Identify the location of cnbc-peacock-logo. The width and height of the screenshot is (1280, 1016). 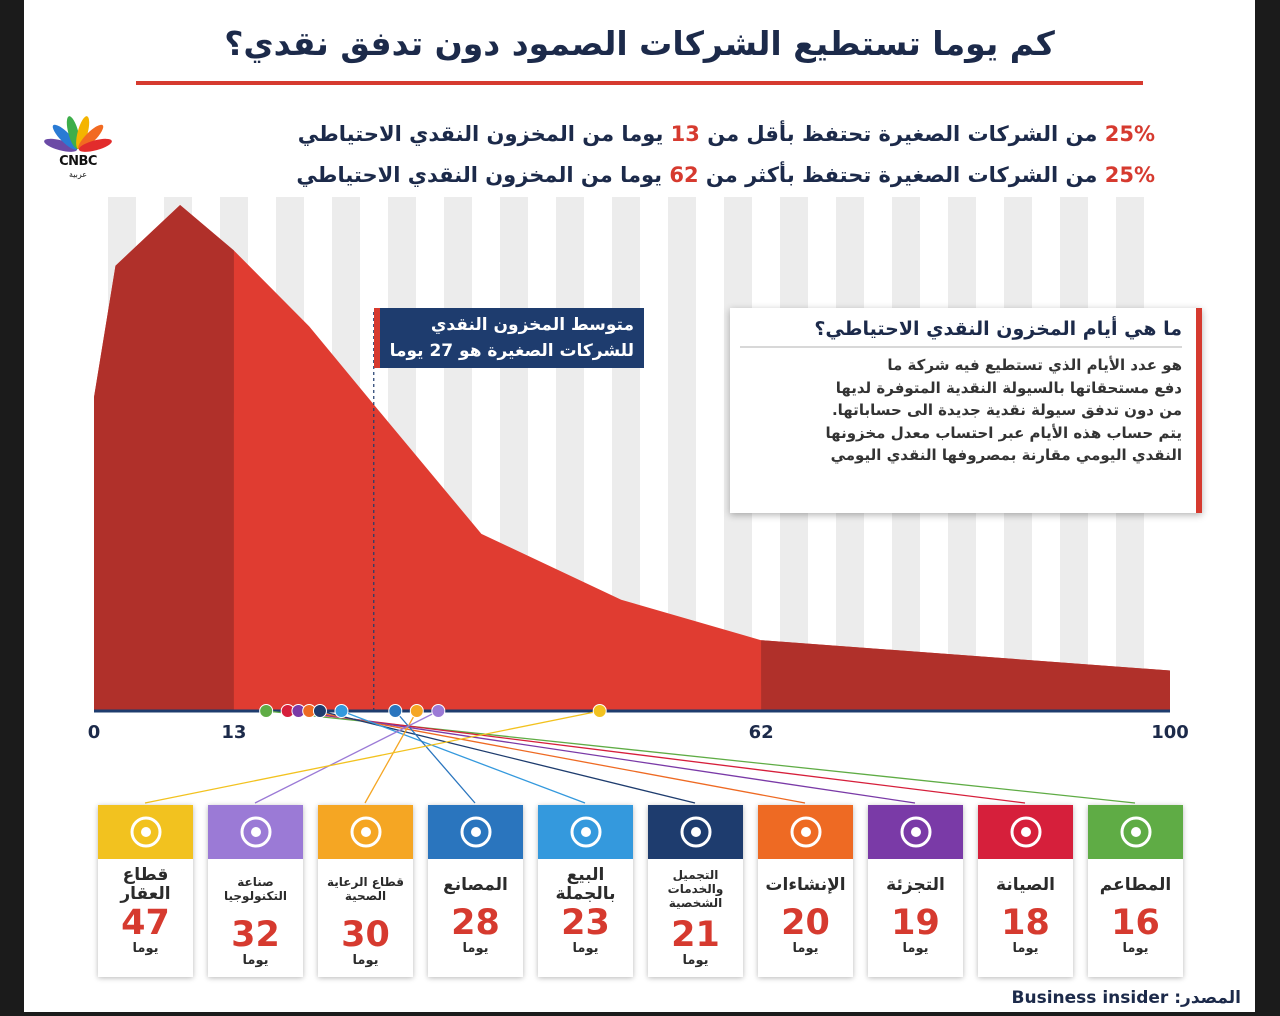
(78, 134).